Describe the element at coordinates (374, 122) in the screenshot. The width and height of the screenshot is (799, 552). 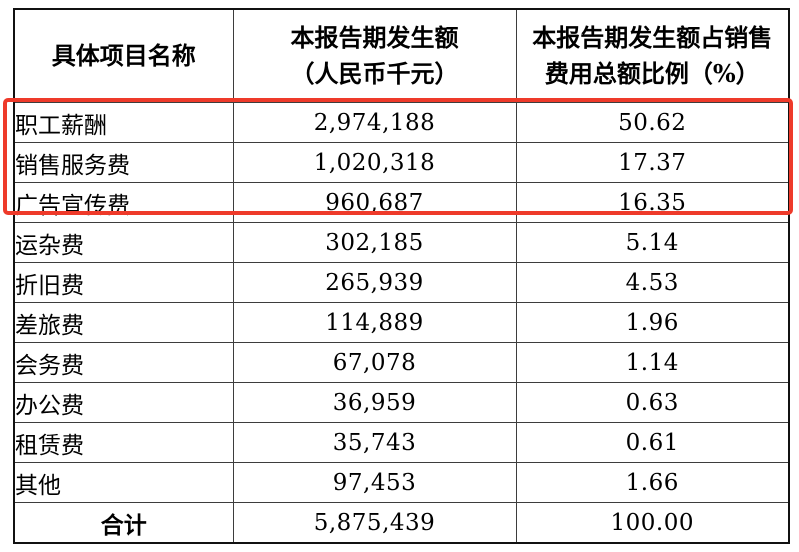
I see `amount-cell: 2,974,188` at that location.